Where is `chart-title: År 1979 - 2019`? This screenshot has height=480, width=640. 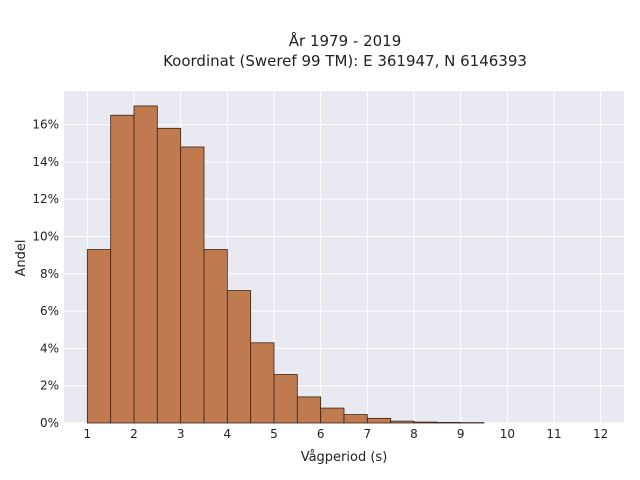 chart-title: År 1979 - 2019 is located at coordinates (345, 40).